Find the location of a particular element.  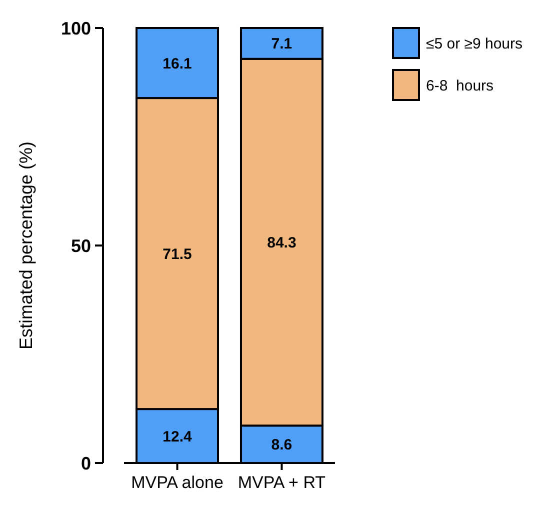

x-tick-label: MVPA + RT is located at coordinates (282, 482).